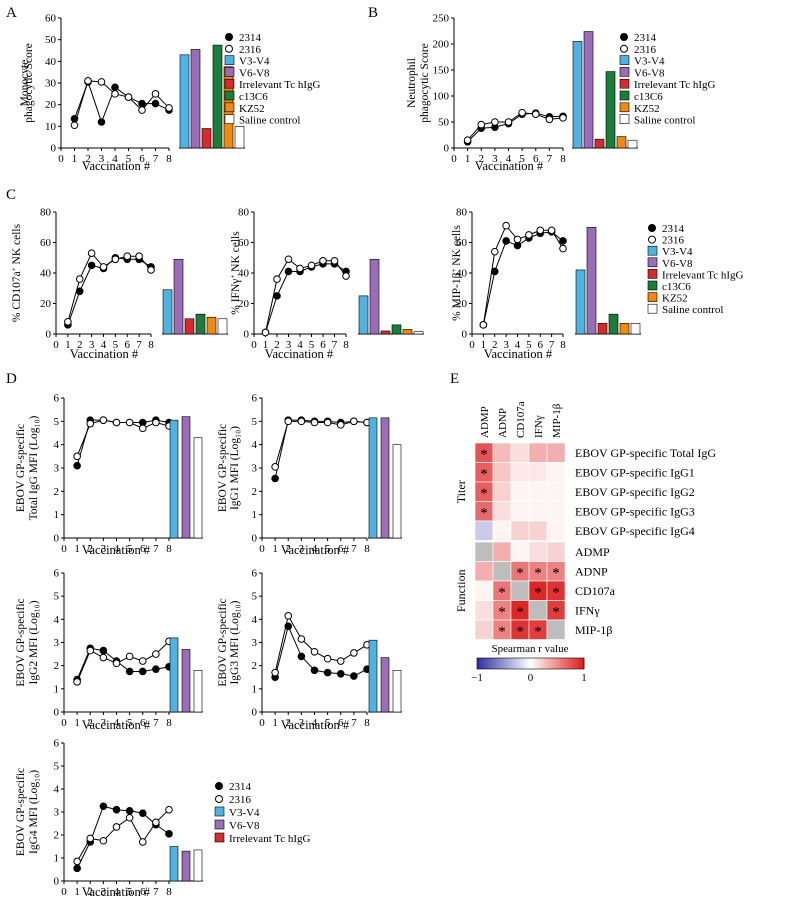 This screenshot has height=899, width=795. I want to click on y-tick-label: 3, so click(255, 469).